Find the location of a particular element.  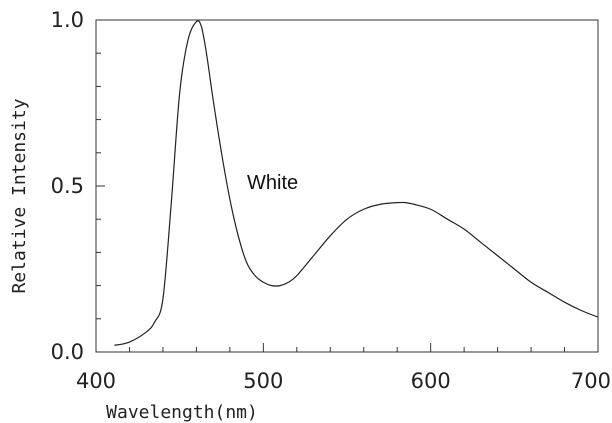

y-tick-label: 0.5 is located at coordinates (67, 186).